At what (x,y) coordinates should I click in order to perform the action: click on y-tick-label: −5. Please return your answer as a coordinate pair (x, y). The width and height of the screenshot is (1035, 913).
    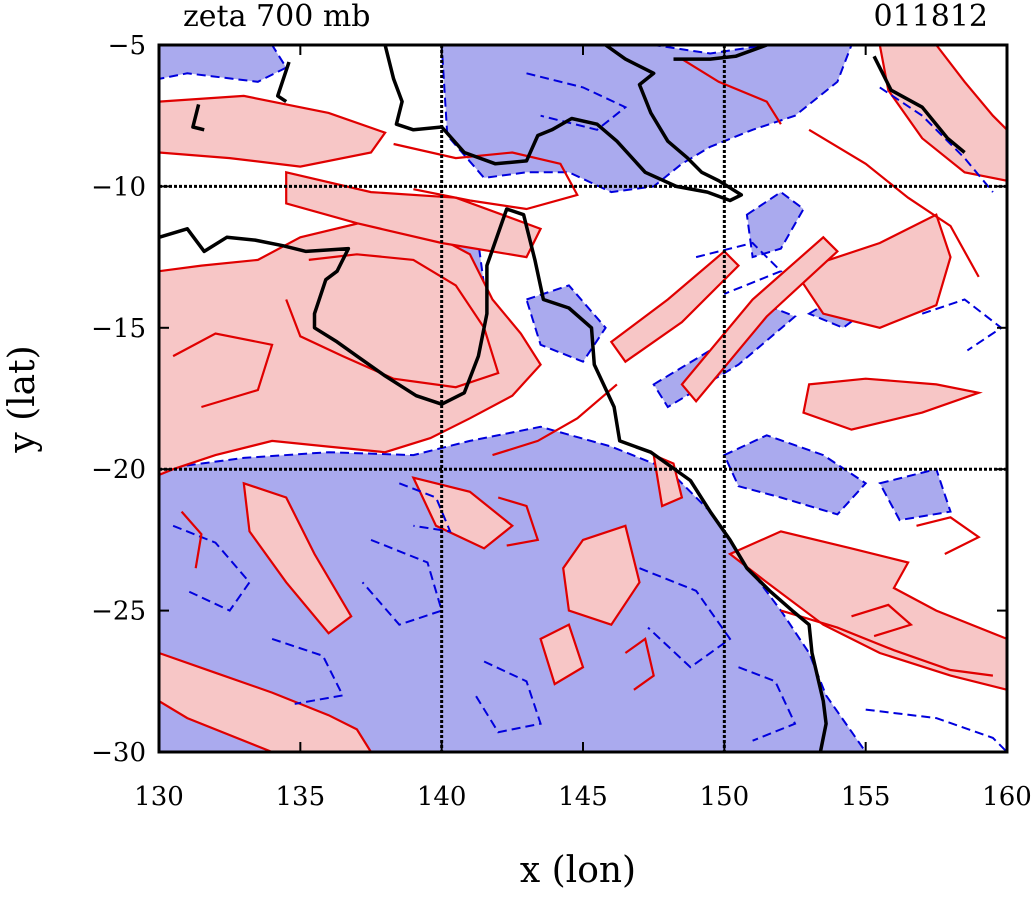
    Looking at the image, I should click on (127, 46).